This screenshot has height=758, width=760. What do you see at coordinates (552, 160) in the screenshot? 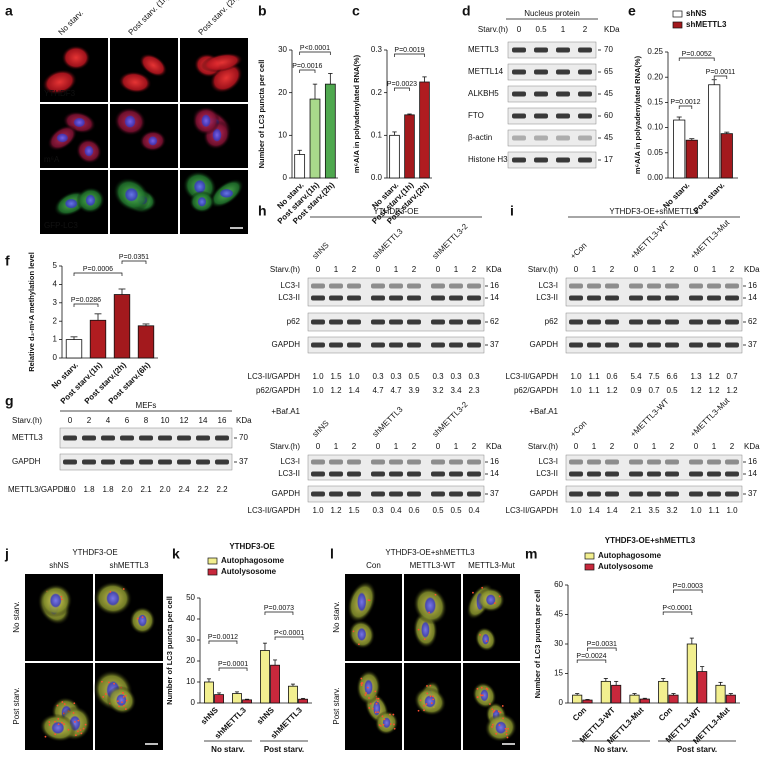
I see `blot-membrane` at bounding box center [552, 160].